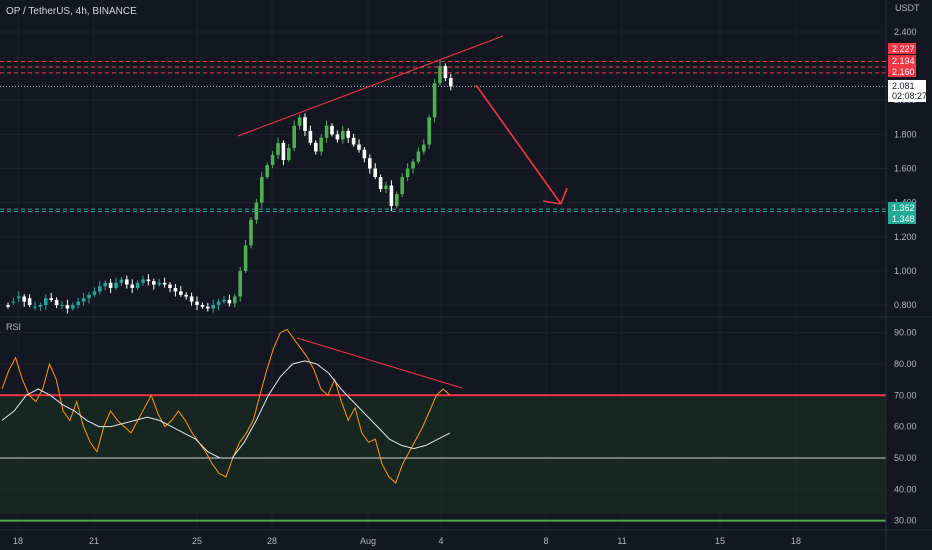  What do you see at coordinates (905, 32) in the screenshot?
I see `price-tick-label: 2.400` at bounding box center [905, 32].